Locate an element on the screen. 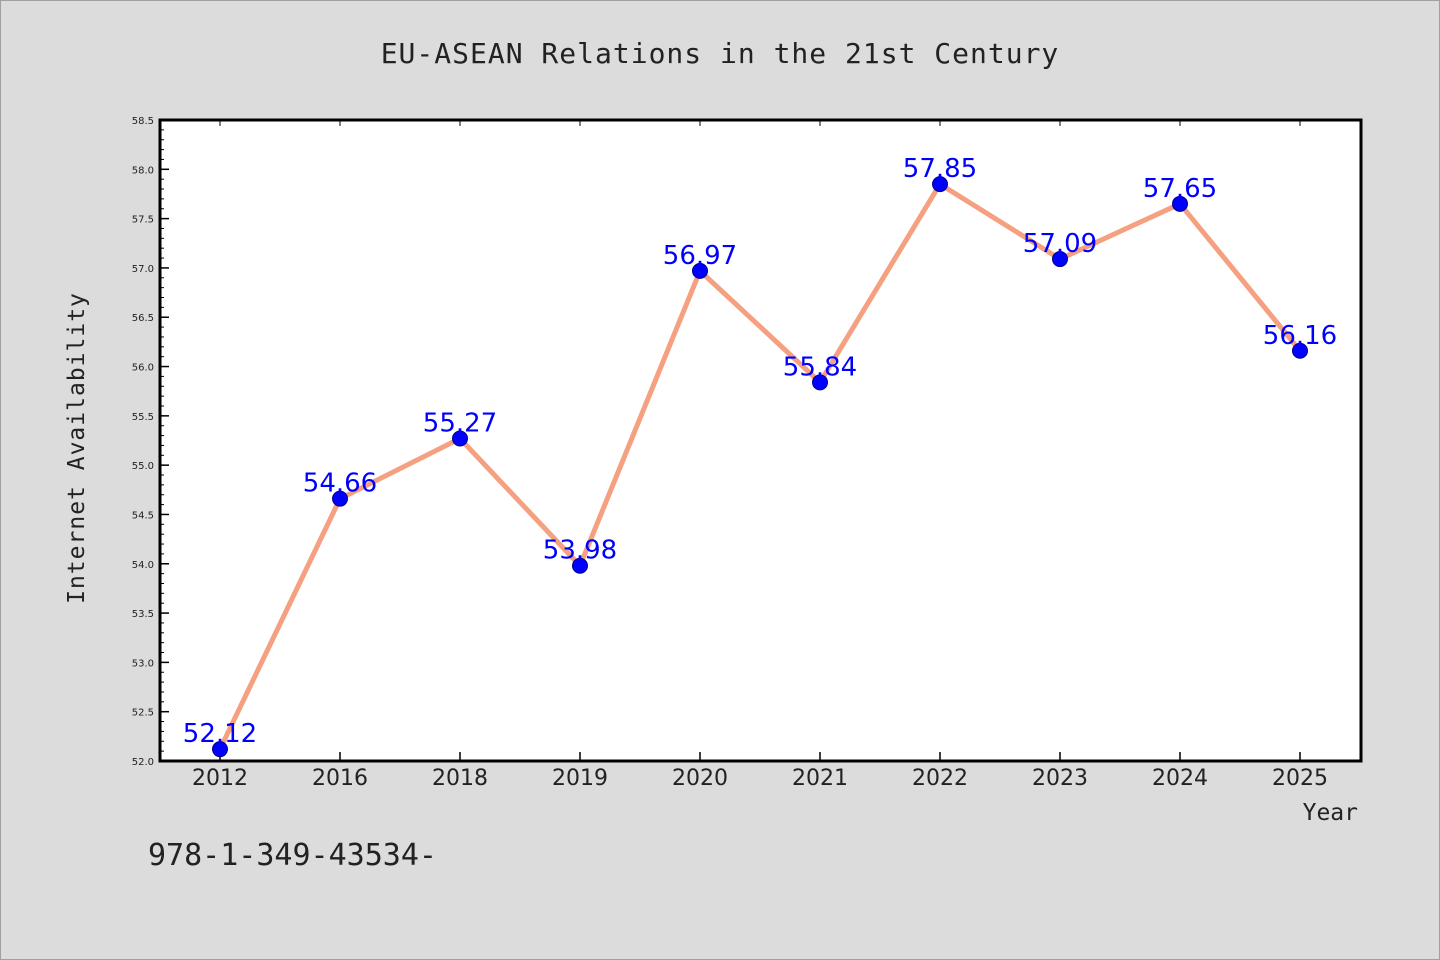 This screenshot has width=1440, height=960. chart-title: EU-ASEAN Relations in the 21st Century is located at coordinates (720, 53).